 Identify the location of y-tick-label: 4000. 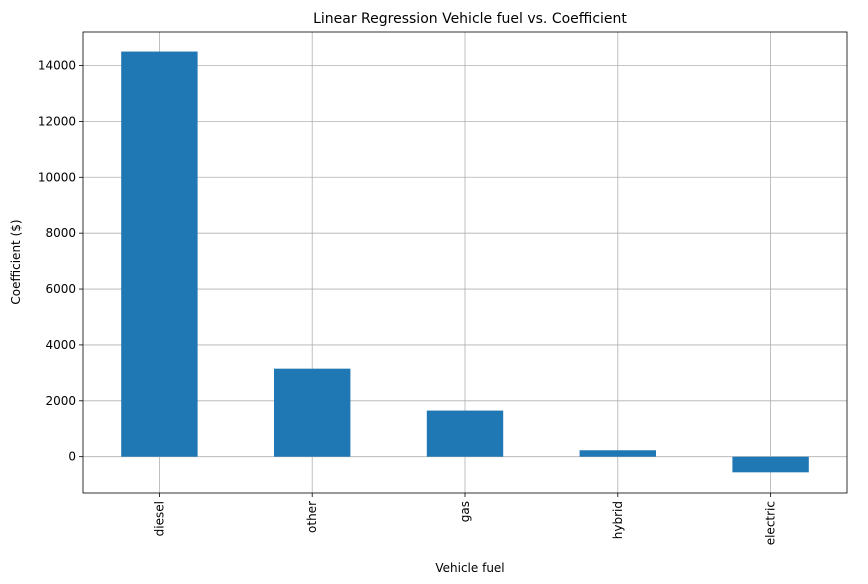
(60, 345).